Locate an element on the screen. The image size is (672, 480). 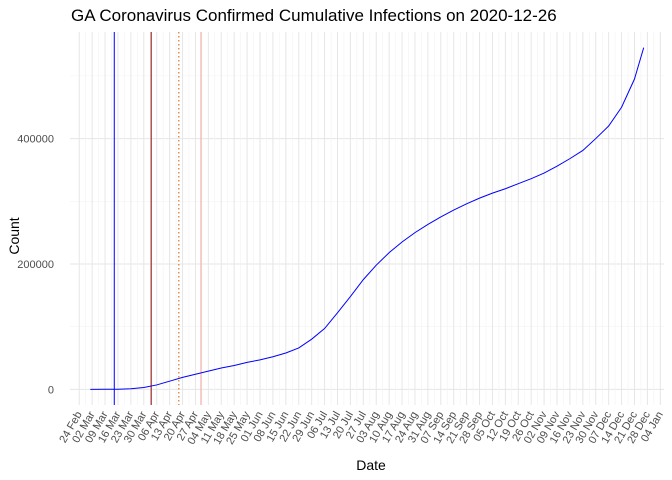
y-axis-ticks: 0 200000 400000 is located at coordinates (35, 265).